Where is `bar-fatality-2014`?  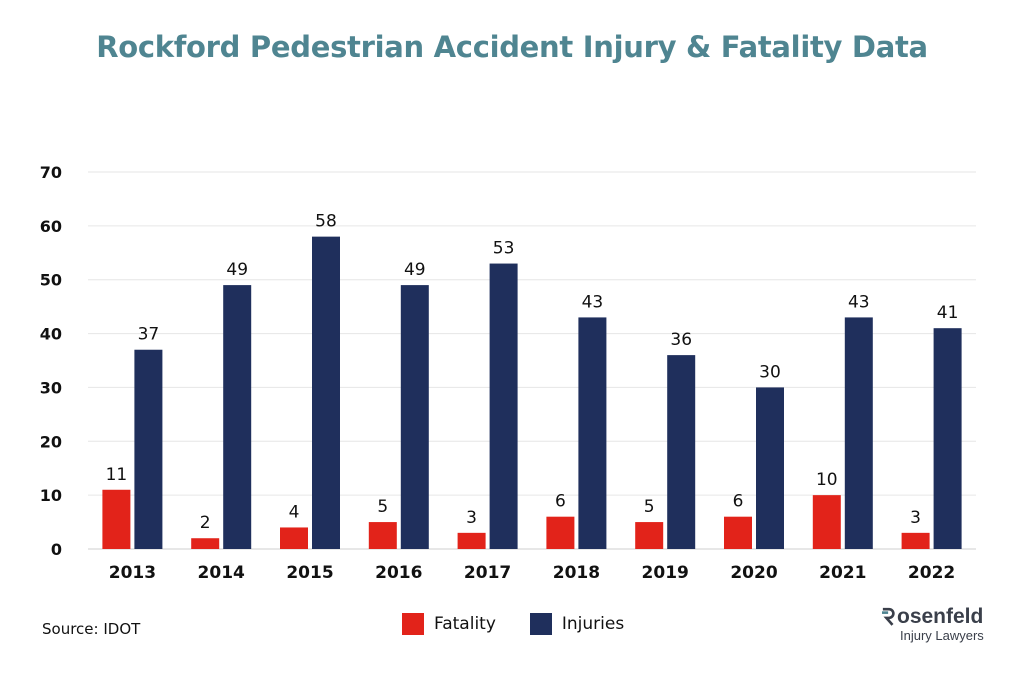
bar-fatality-2014 is located at coordinates (205, 543).